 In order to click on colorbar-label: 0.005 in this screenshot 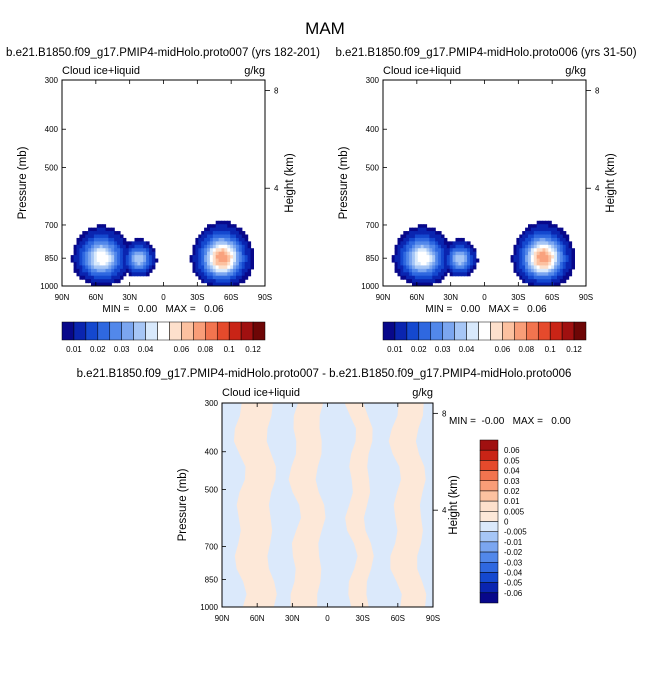, I will do `click(514, 511)`.